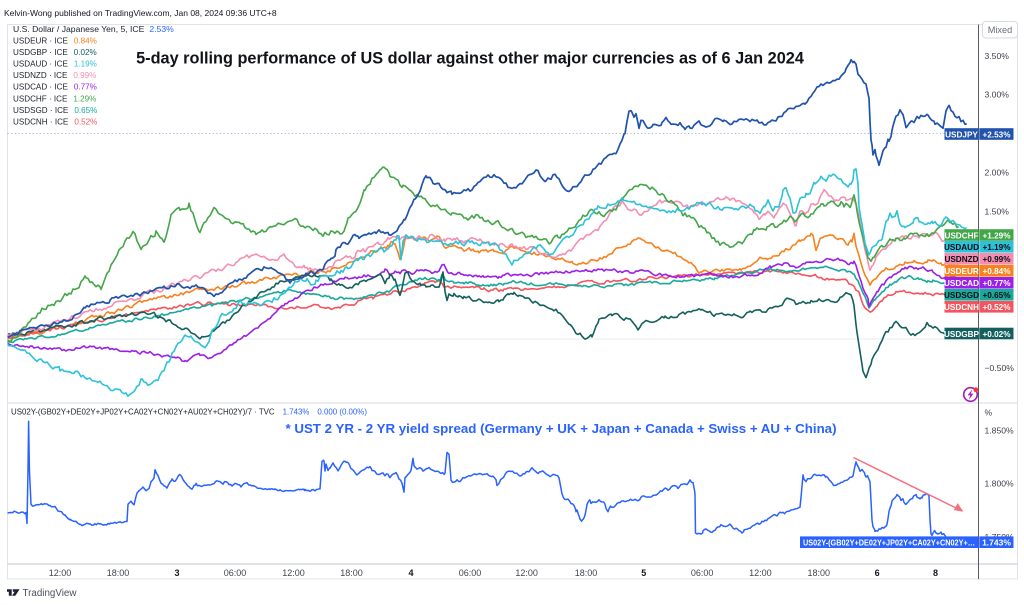 The height and width of the screenshot is (605, 1024). I want to click on svg-text: USDGBP, so click(962, 334).